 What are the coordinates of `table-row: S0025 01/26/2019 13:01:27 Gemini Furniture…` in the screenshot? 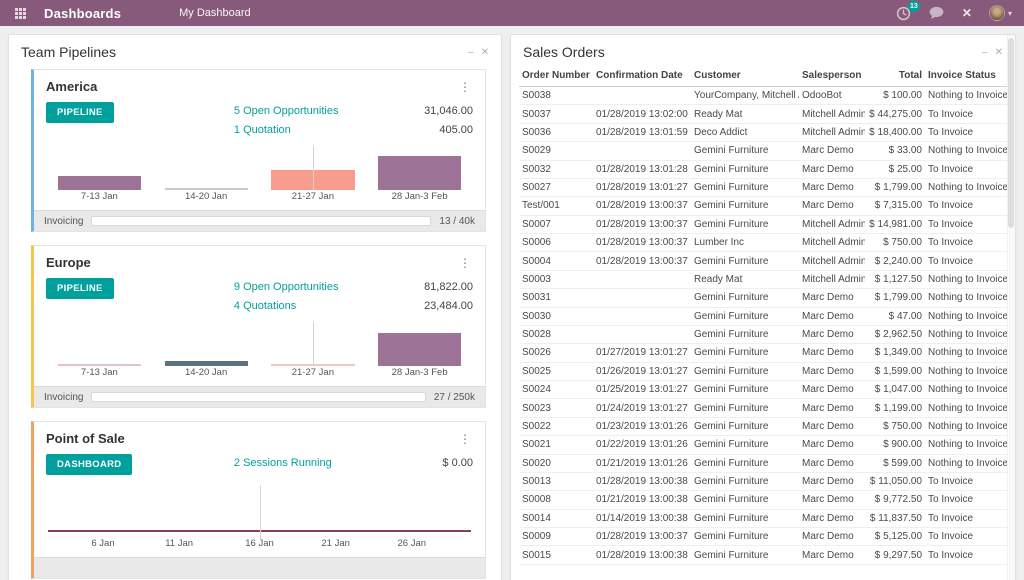 It's located at (764, 372).